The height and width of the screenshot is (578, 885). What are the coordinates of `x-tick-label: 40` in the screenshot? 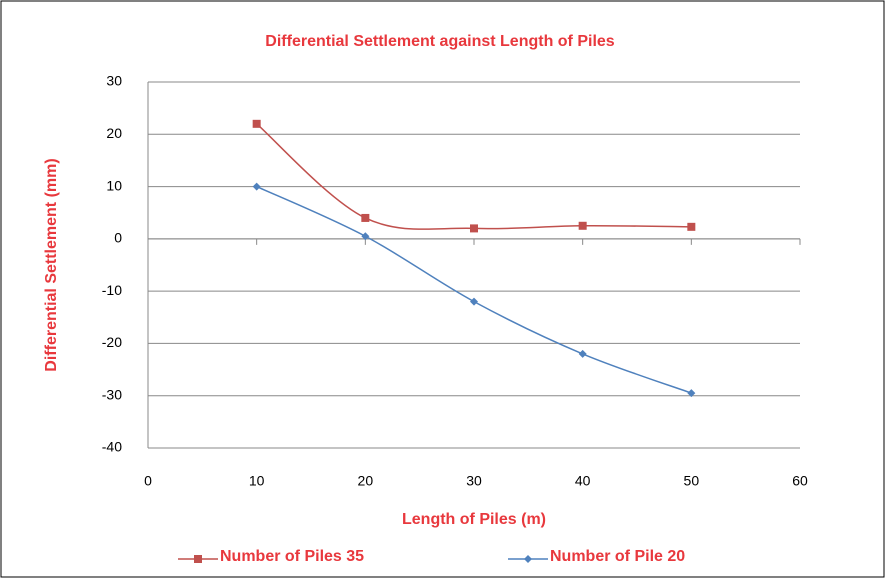 It's located at (583, 481).